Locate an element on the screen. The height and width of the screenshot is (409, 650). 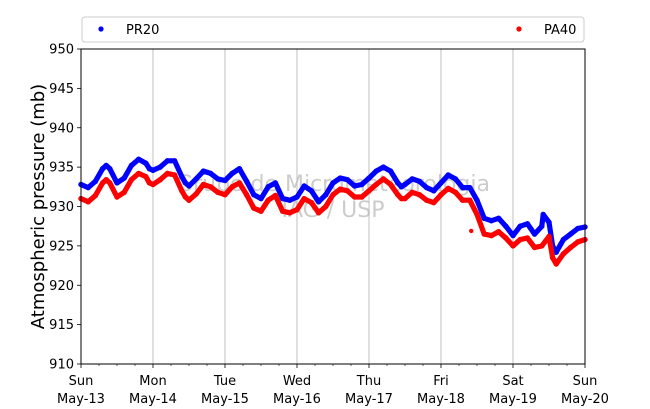
legend-marker-pr20 is located at coordinates (101, 29).